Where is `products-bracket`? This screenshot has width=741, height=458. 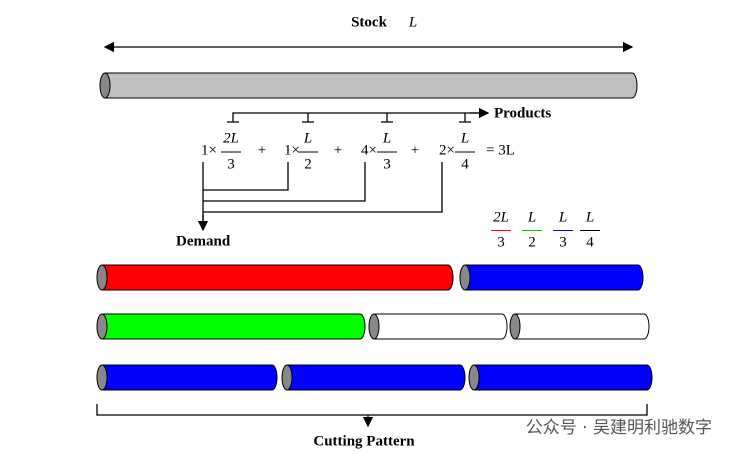 products-bracket is located at coordinates (356, 117).